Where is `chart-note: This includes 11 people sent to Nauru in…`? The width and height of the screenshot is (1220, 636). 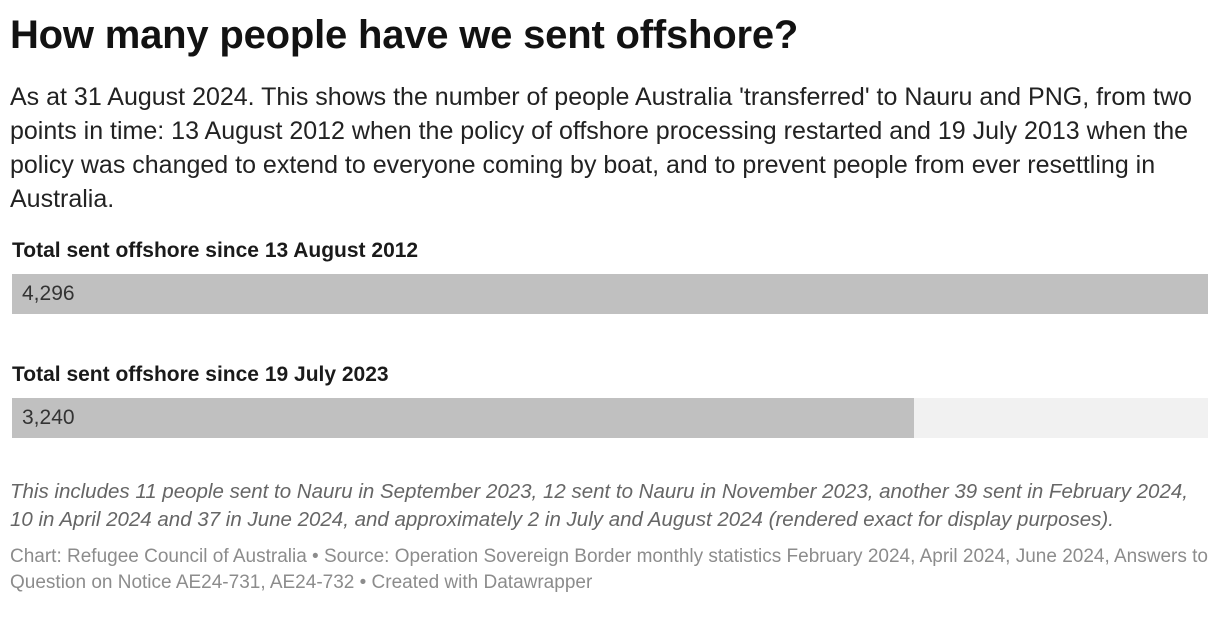 chart-note: This includes 11 people sent to Nauru in… is located at coordinates (599, 505).